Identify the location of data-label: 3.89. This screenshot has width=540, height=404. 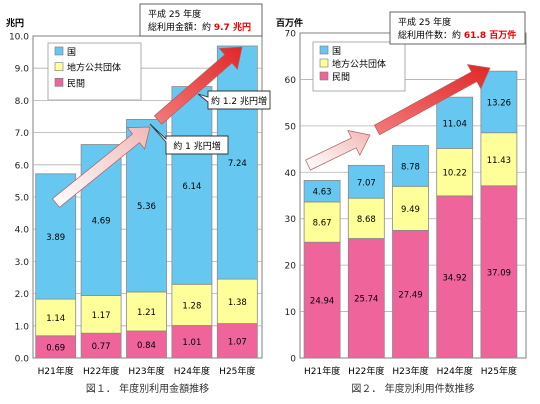
(55, 238).